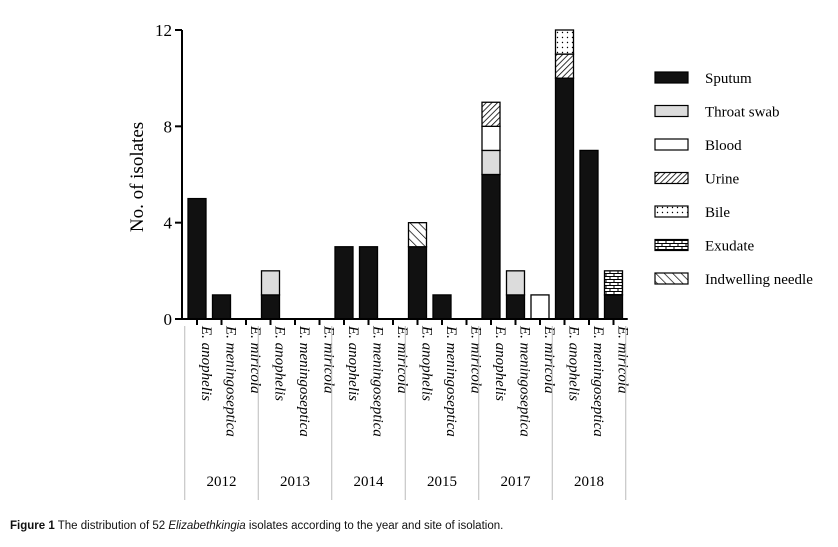 This screenshot has height=547, width=838. Describe the element at coordinates (417, 235) in the screenshot. I see `bar-2015-e-anophelis-indwelling-needle` at that location.